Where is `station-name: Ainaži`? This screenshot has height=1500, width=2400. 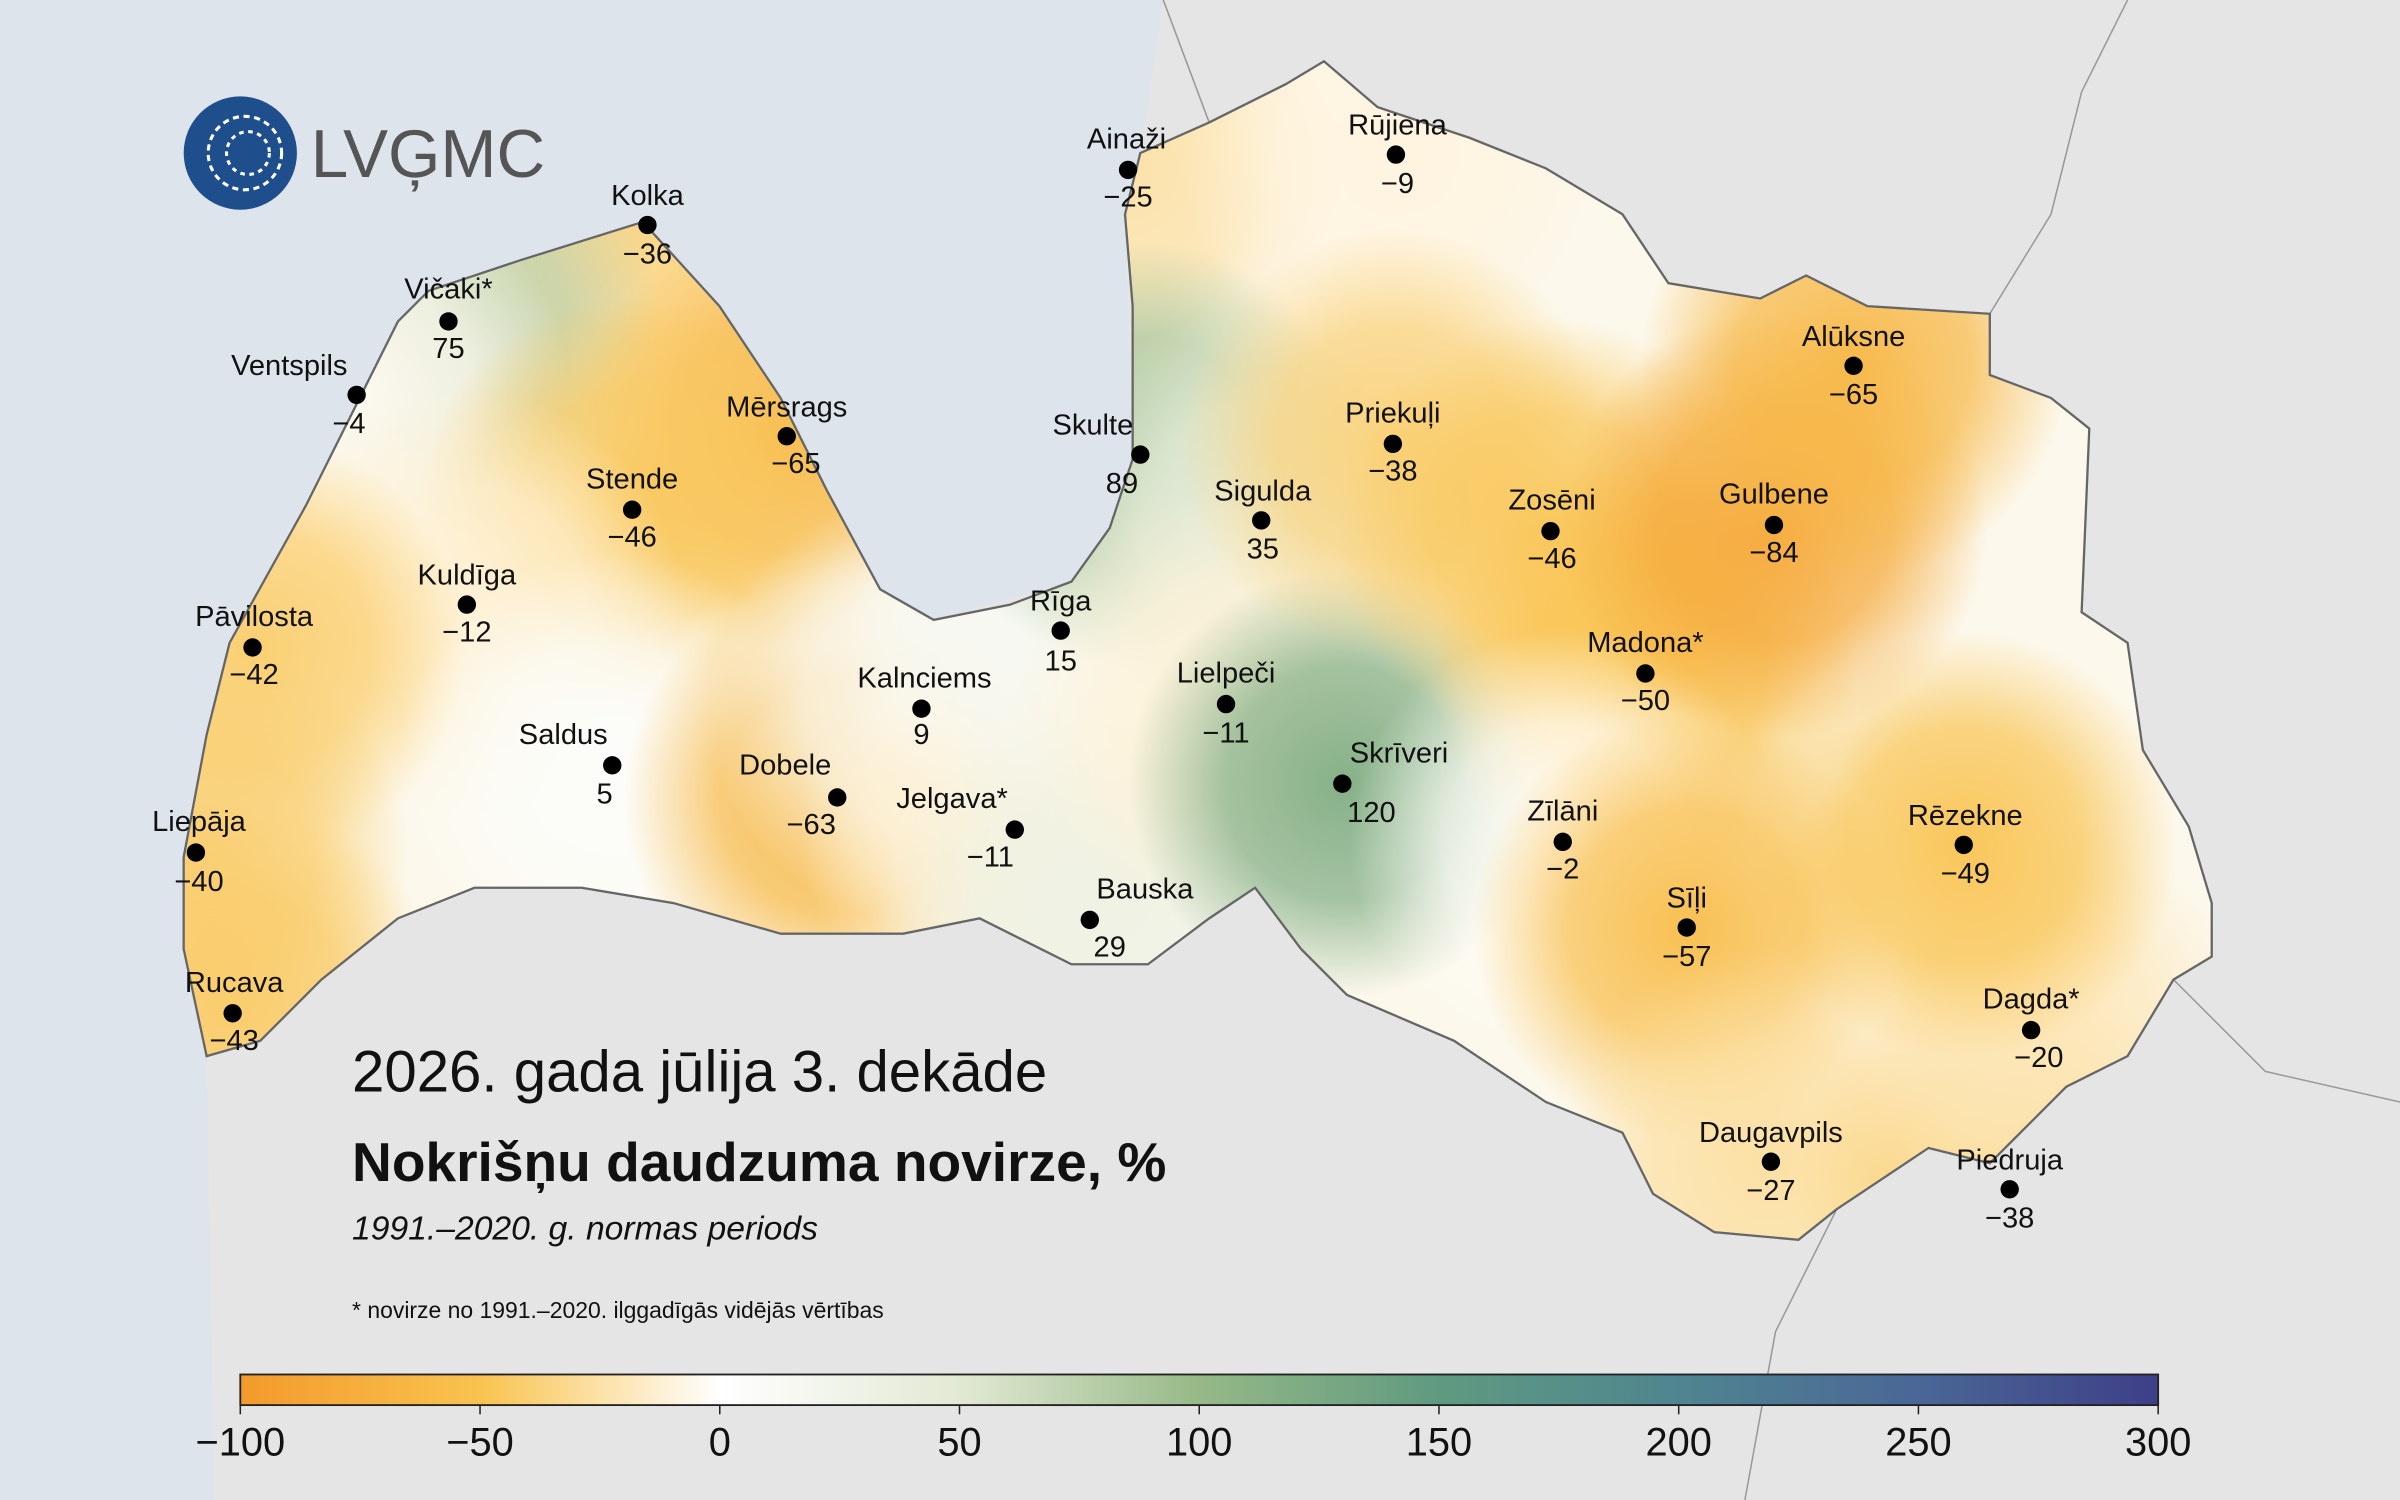
station-name: Ainaži is located at coordinates (1126, 140).